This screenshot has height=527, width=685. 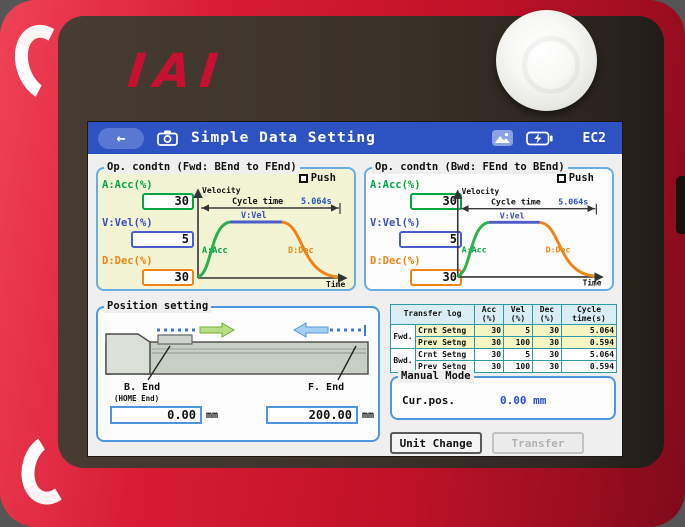 What do you see at coordinates (167, 138) in the screenshot?
I see `camera-icon` at bounding box center [167, 138].